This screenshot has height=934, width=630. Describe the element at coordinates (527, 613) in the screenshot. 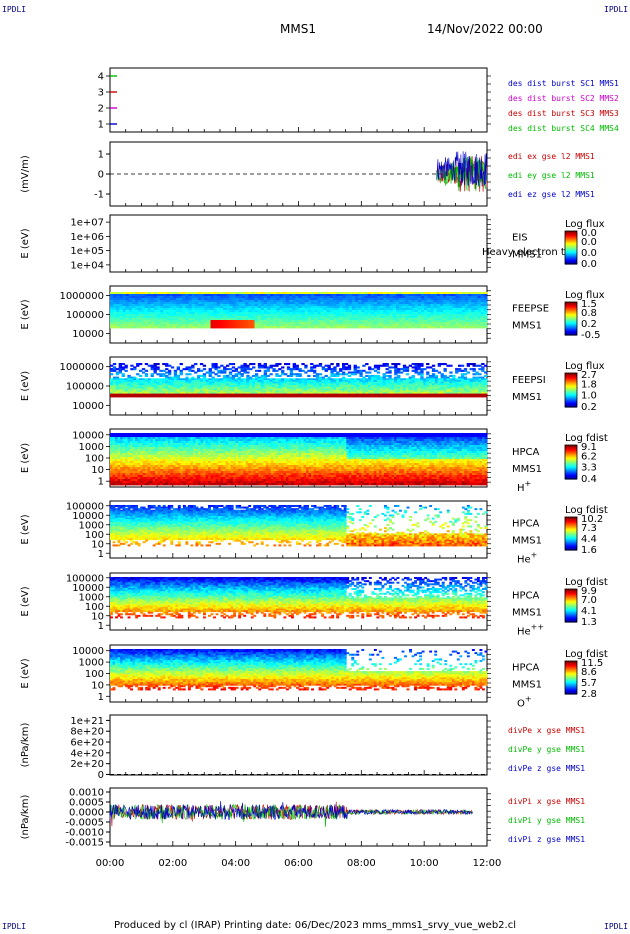

I see `hpca_he2-spacecraft-label: MMS1` at that location.